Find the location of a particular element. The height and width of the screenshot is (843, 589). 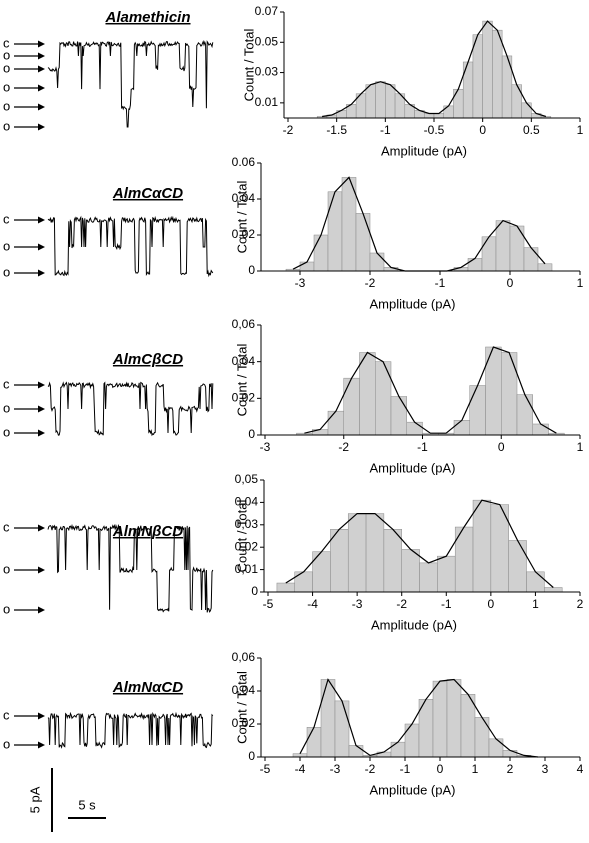

x-tick-label: -3 is located at coordinates (357, 604).